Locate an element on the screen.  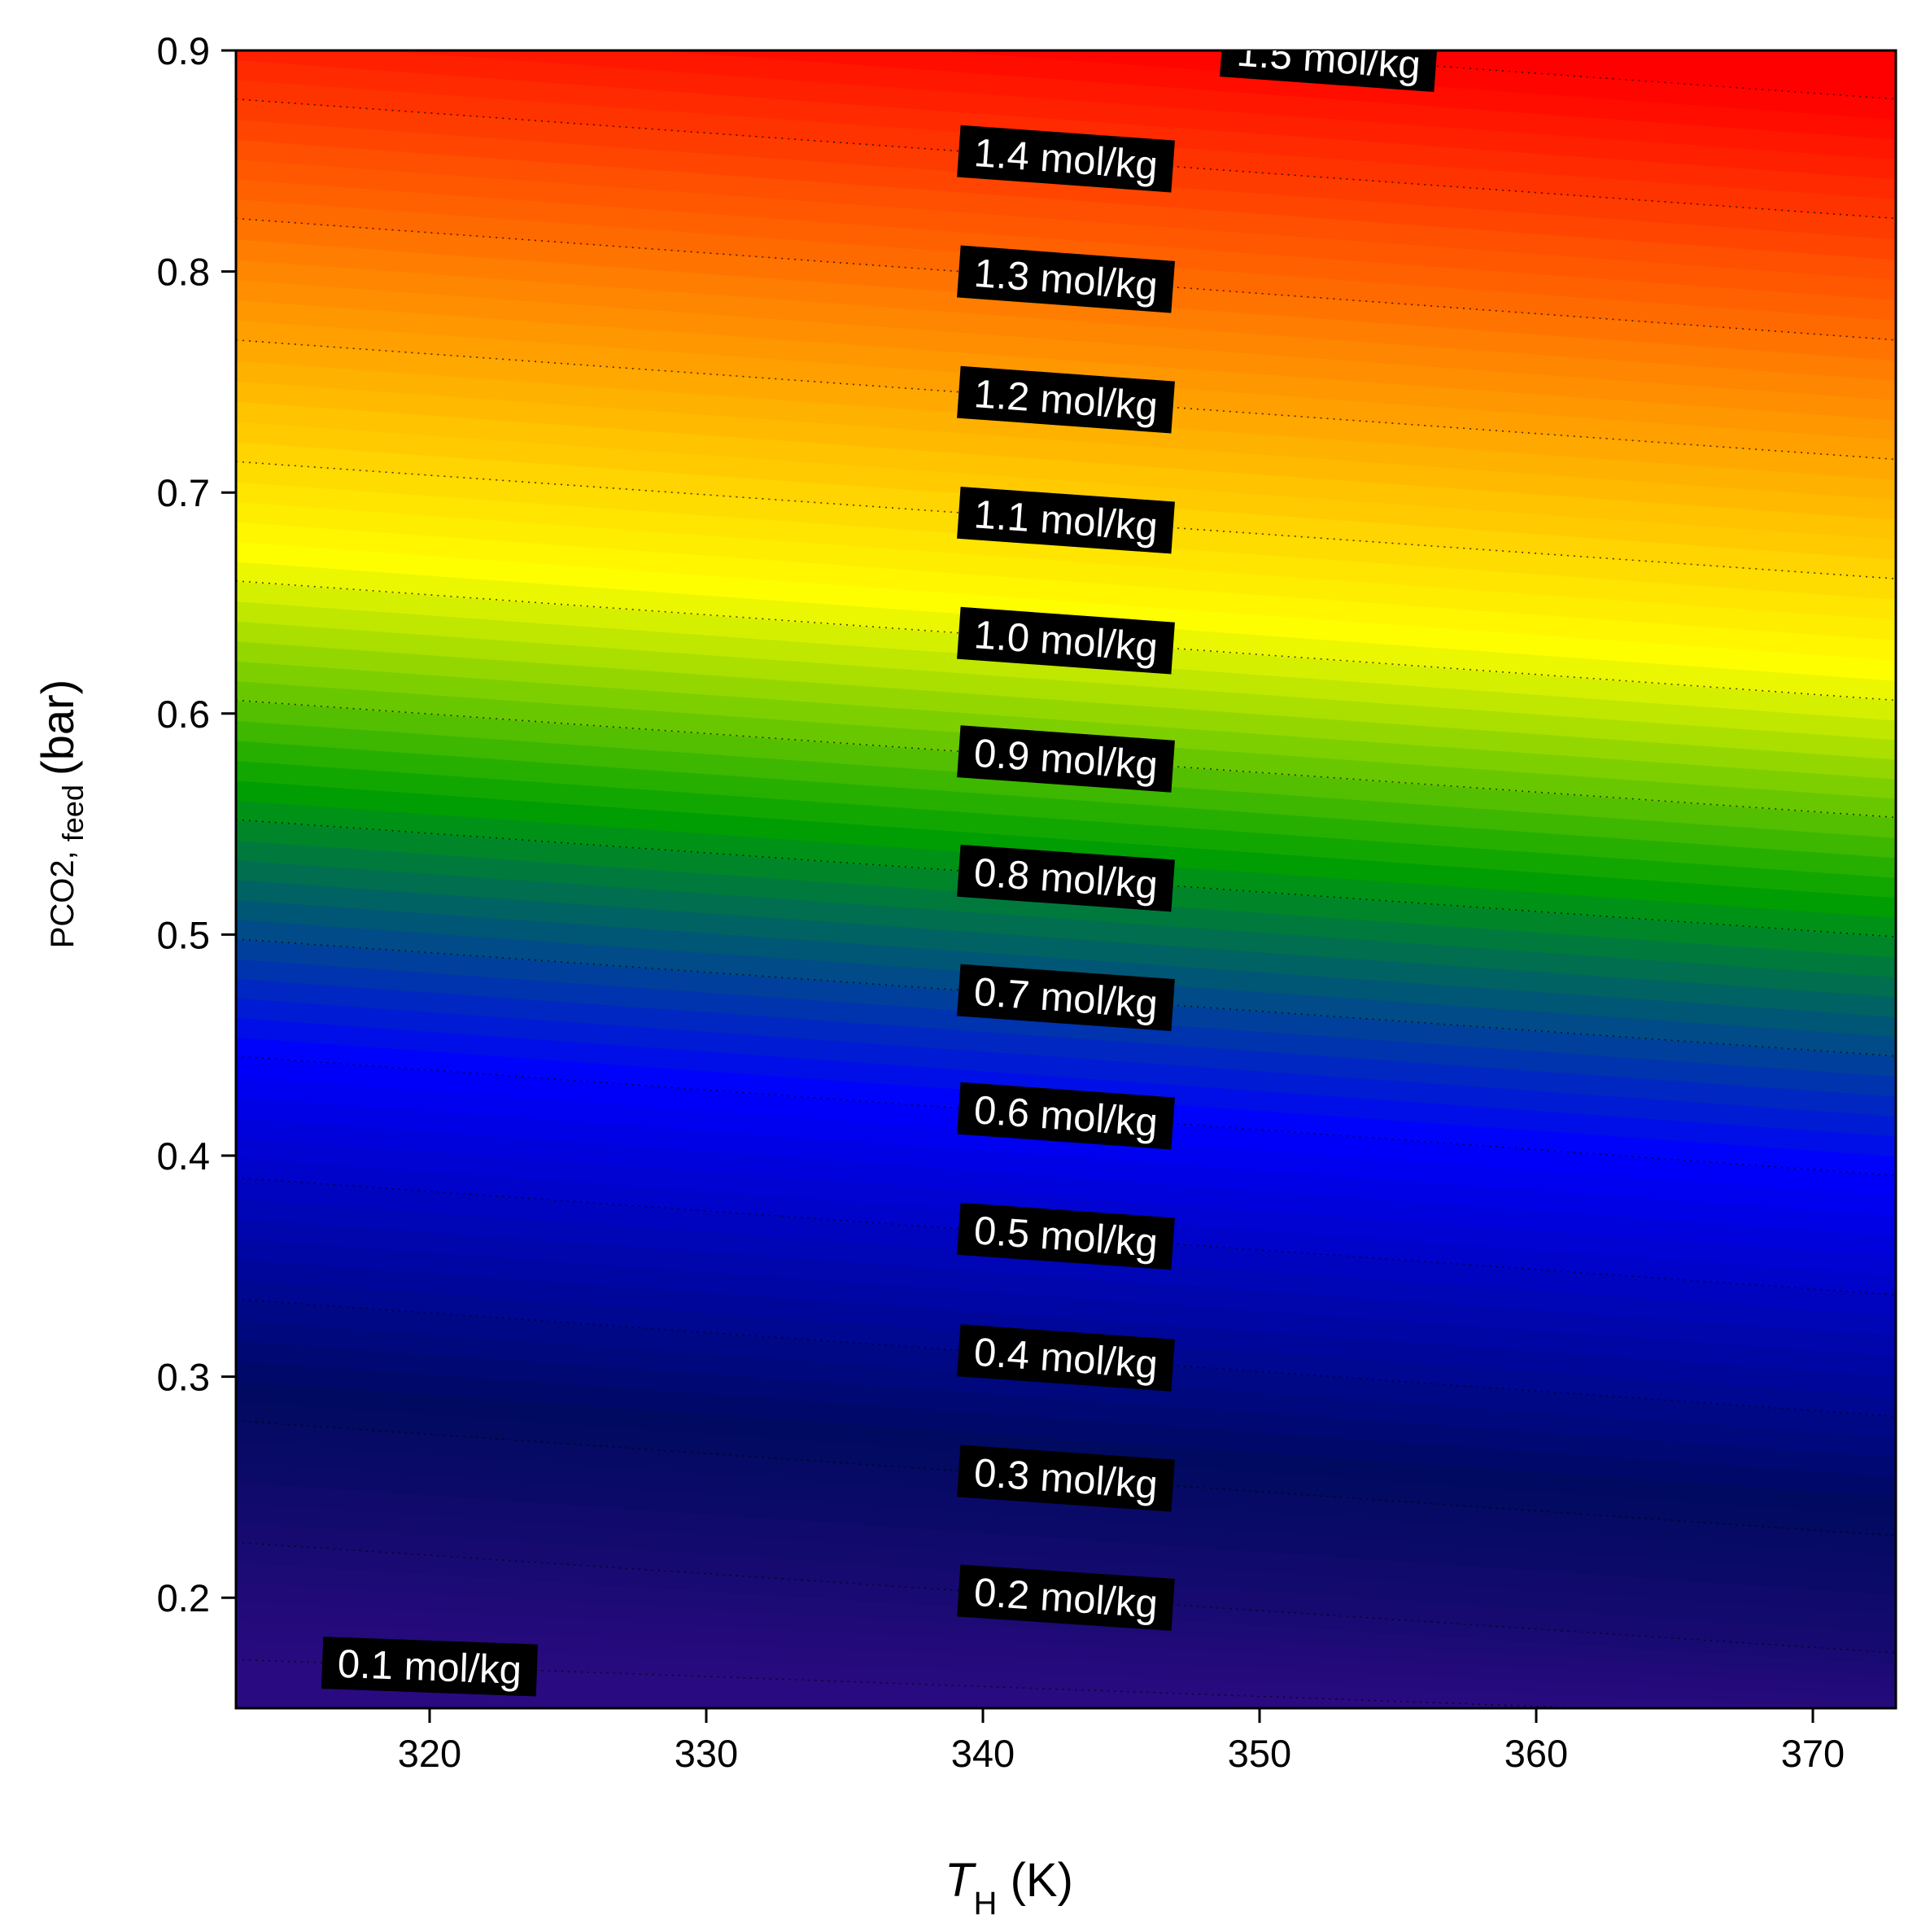
contour-label: 1.1 mol/kg is located at coordinates (1066, 520).